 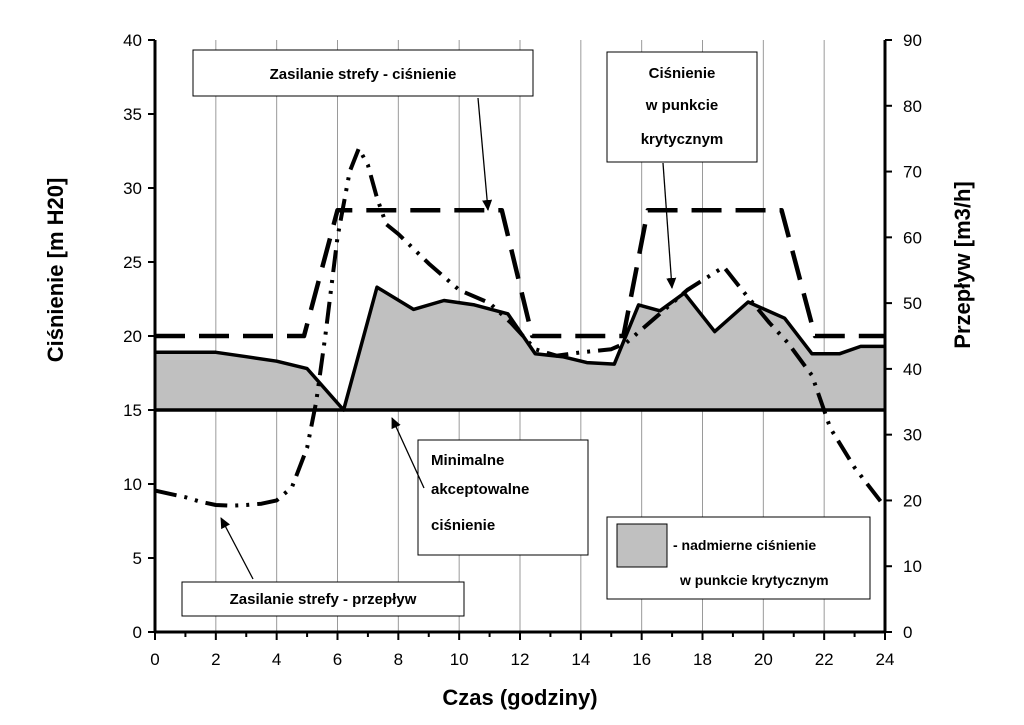 What do you see at coordinates (398, 659) in the screenshot?
I see `x-tick-label: 8` at bounding box center [398, 659].